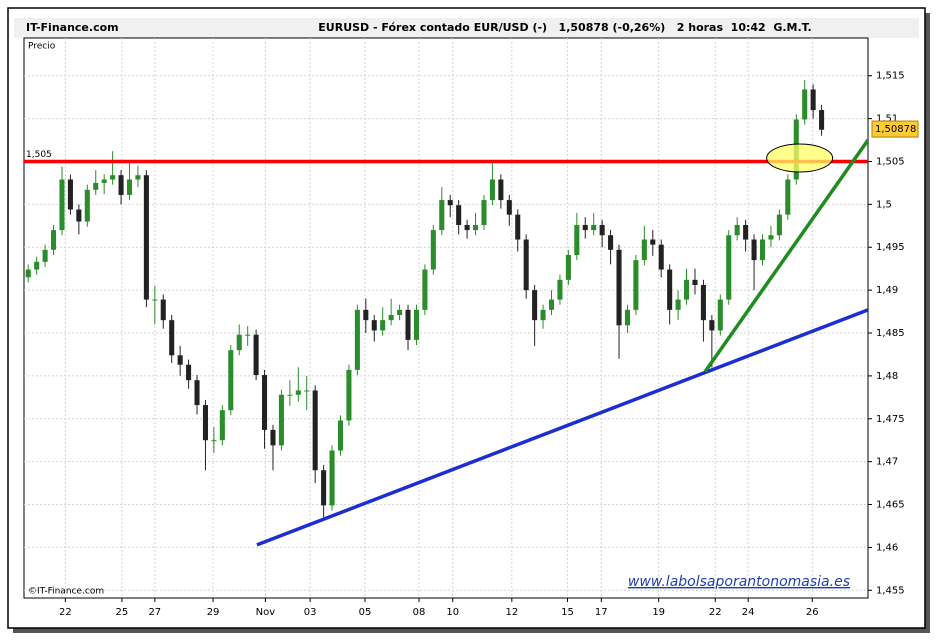  What do you see at coordinates (887, 290) in the screenshot?
I see `y-tick-label: 1,49` at bounding box center [887, 290].